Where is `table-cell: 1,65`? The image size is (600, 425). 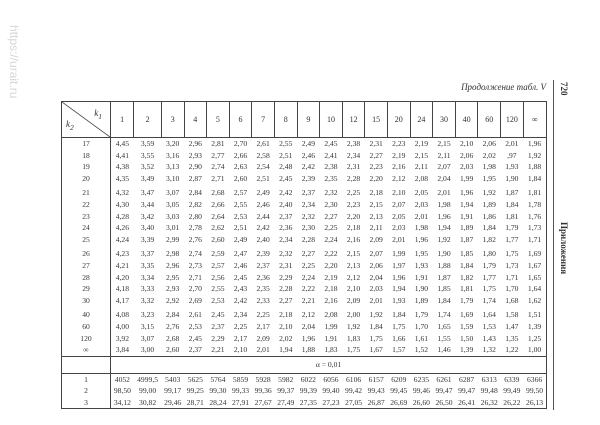 table-cell: 1,65 is located at coordinates (444, 326).